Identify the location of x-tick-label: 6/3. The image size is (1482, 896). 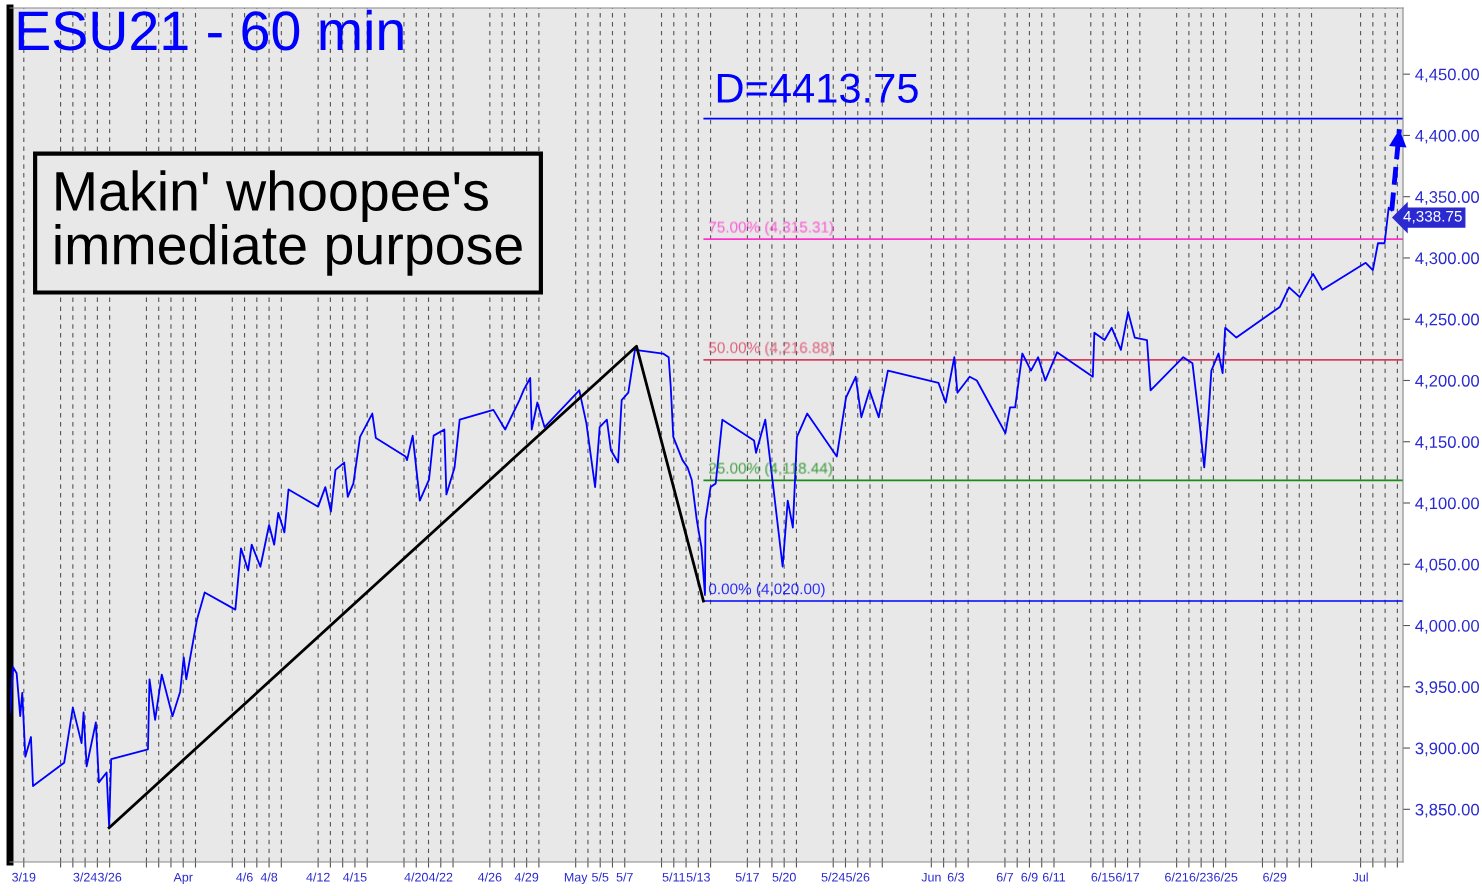
(956, 877).